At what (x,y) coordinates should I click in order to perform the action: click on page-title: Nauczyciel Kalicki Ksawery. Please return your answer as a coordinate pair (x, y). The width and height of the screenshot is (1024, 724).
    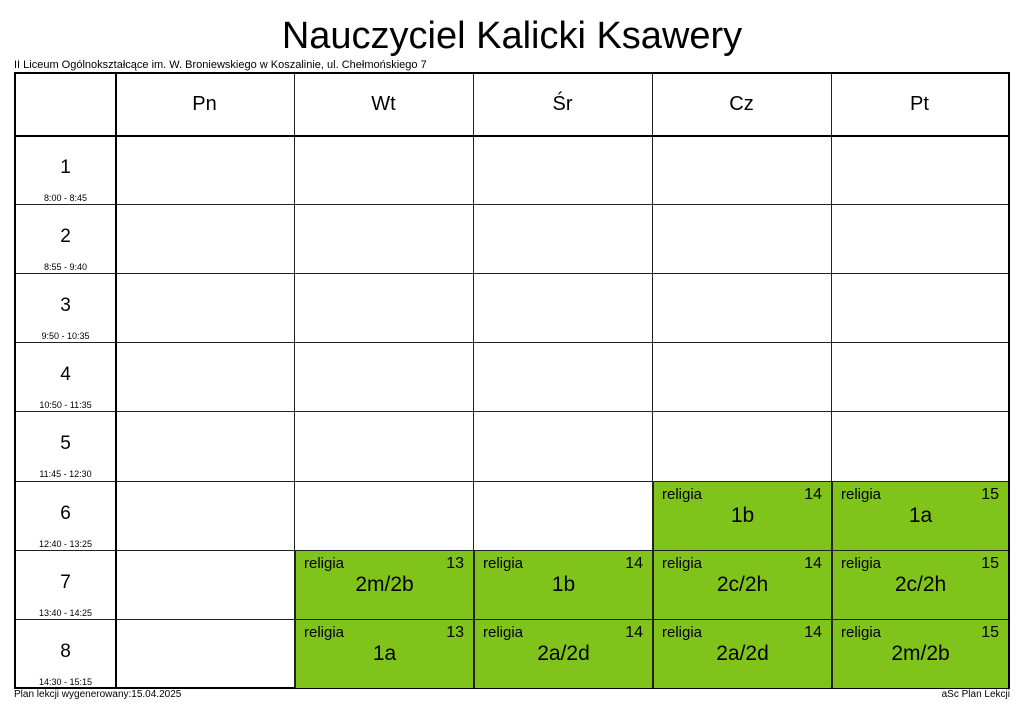
    Looking at the image, I should click on (512, 36).